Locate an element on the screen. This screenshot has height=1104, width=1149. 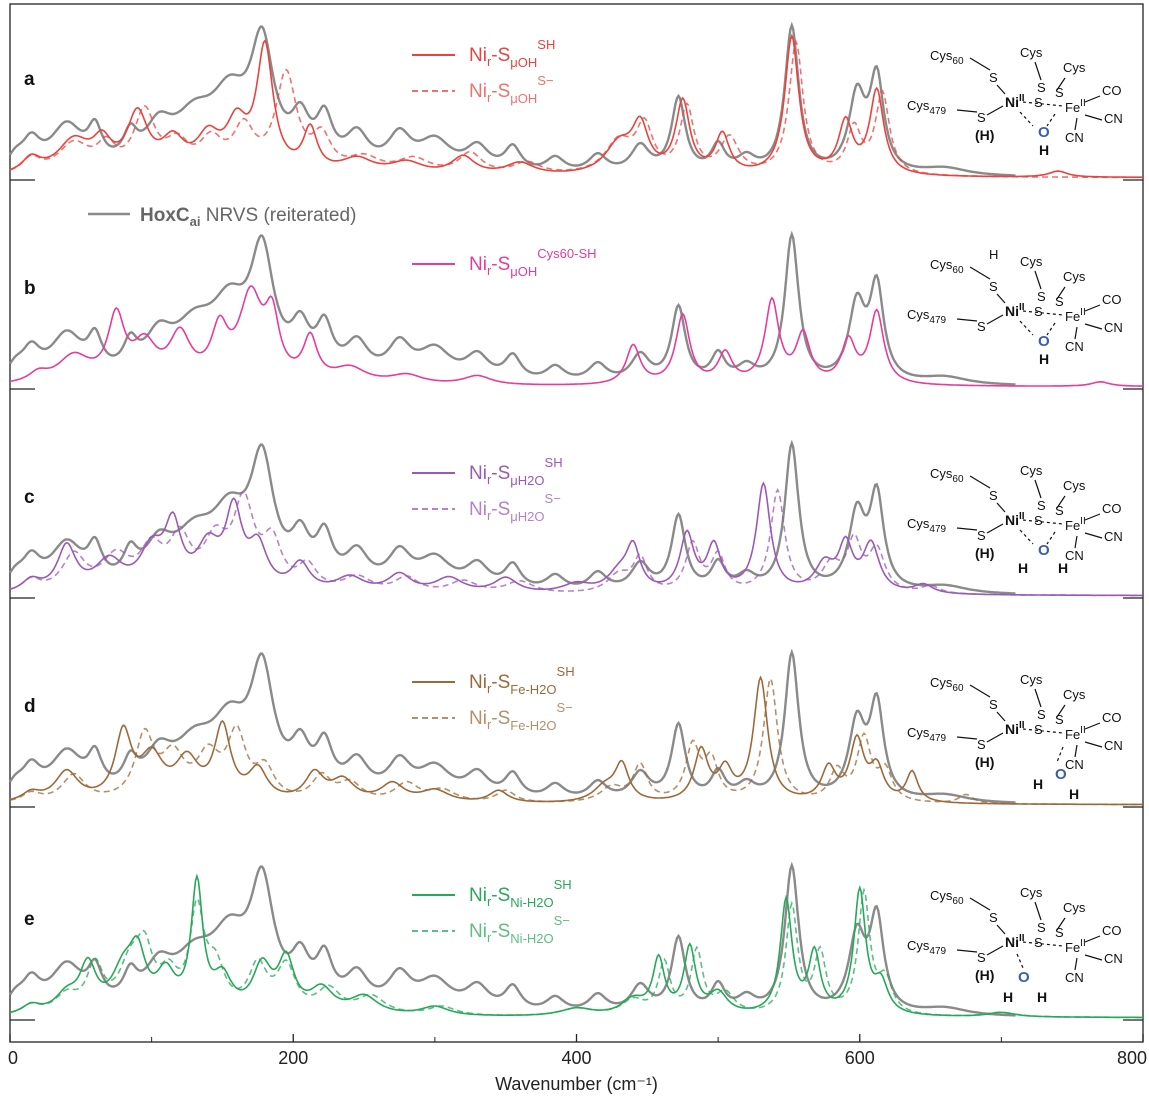
legend-label-part: Fe-H2O is located at coordinates (533, 725).